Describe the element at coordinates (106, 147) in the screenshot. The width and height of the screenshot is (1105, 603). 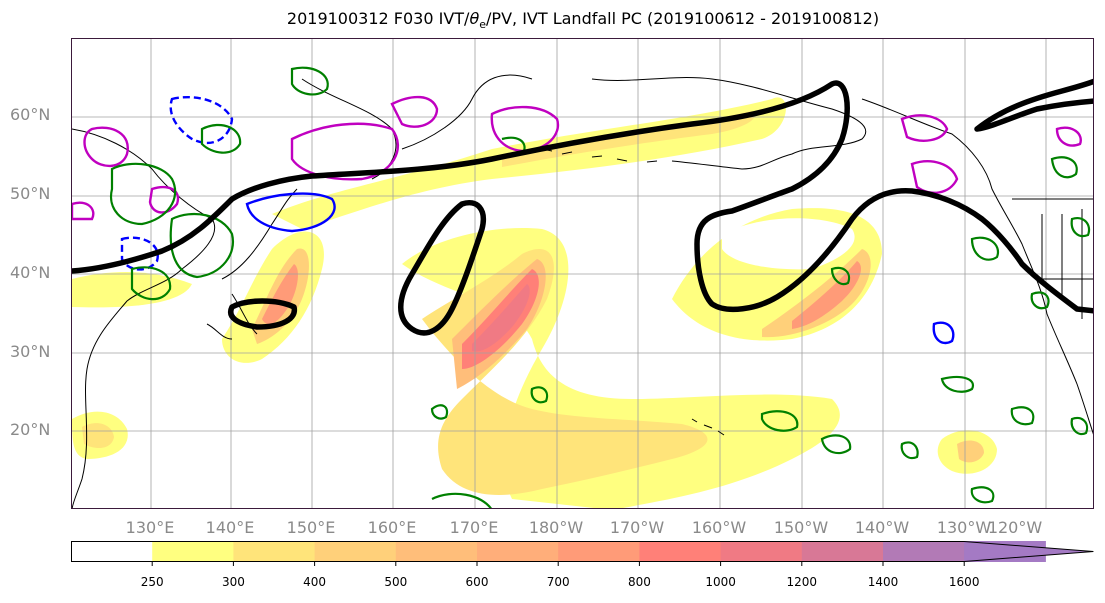
I see `pv-positive-contour` at that location.